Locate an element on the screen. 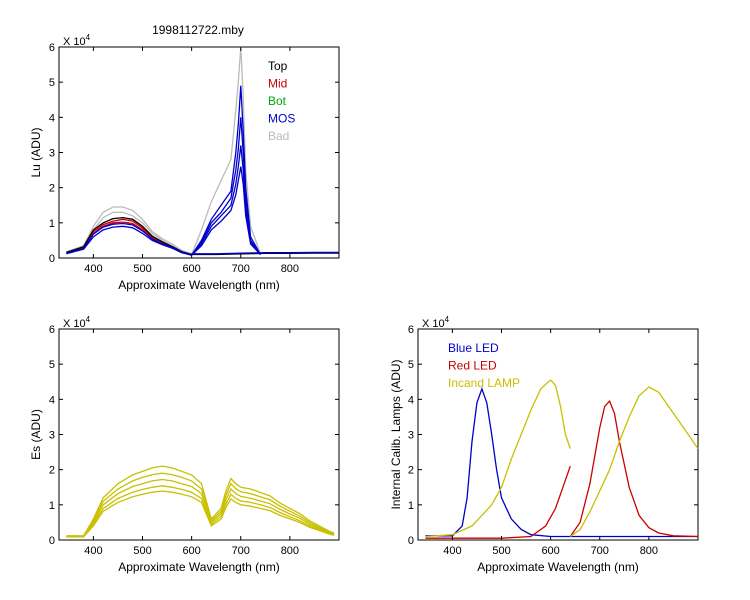  lamps-y-tick-label: 5 is located at coordinates (411, 365).